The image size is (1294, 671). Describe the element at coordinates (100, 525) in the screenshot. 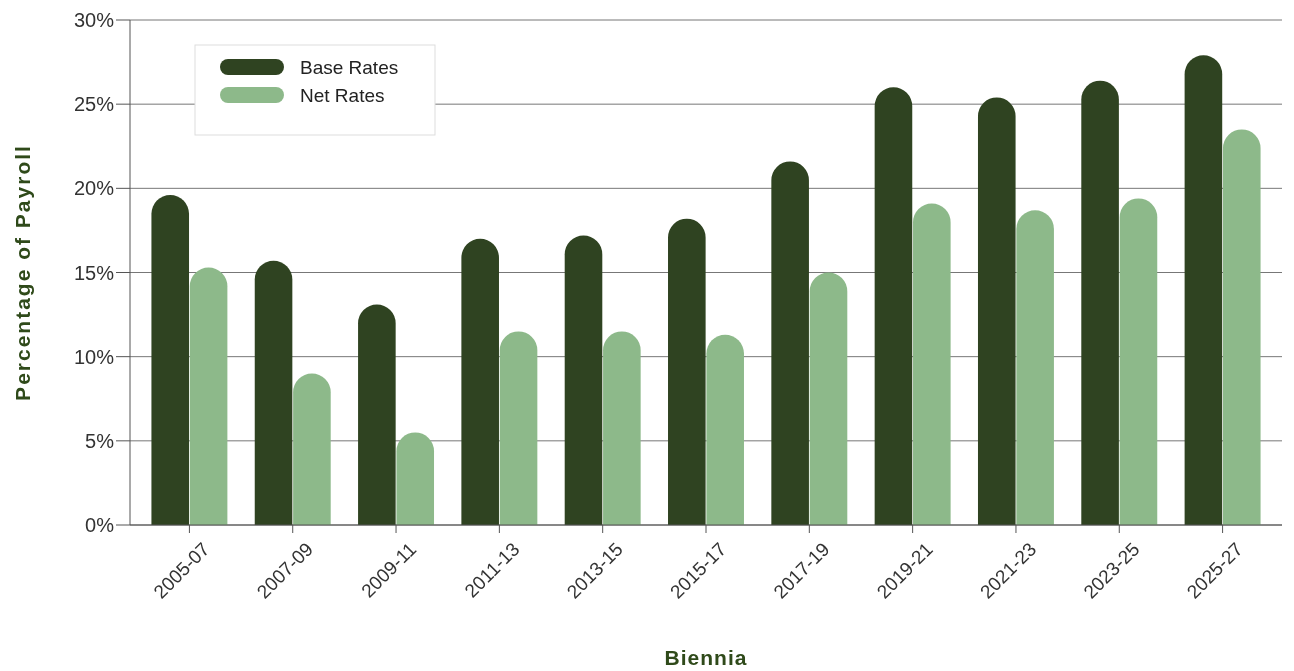

I see `y-tick-label: 0%` at that location.